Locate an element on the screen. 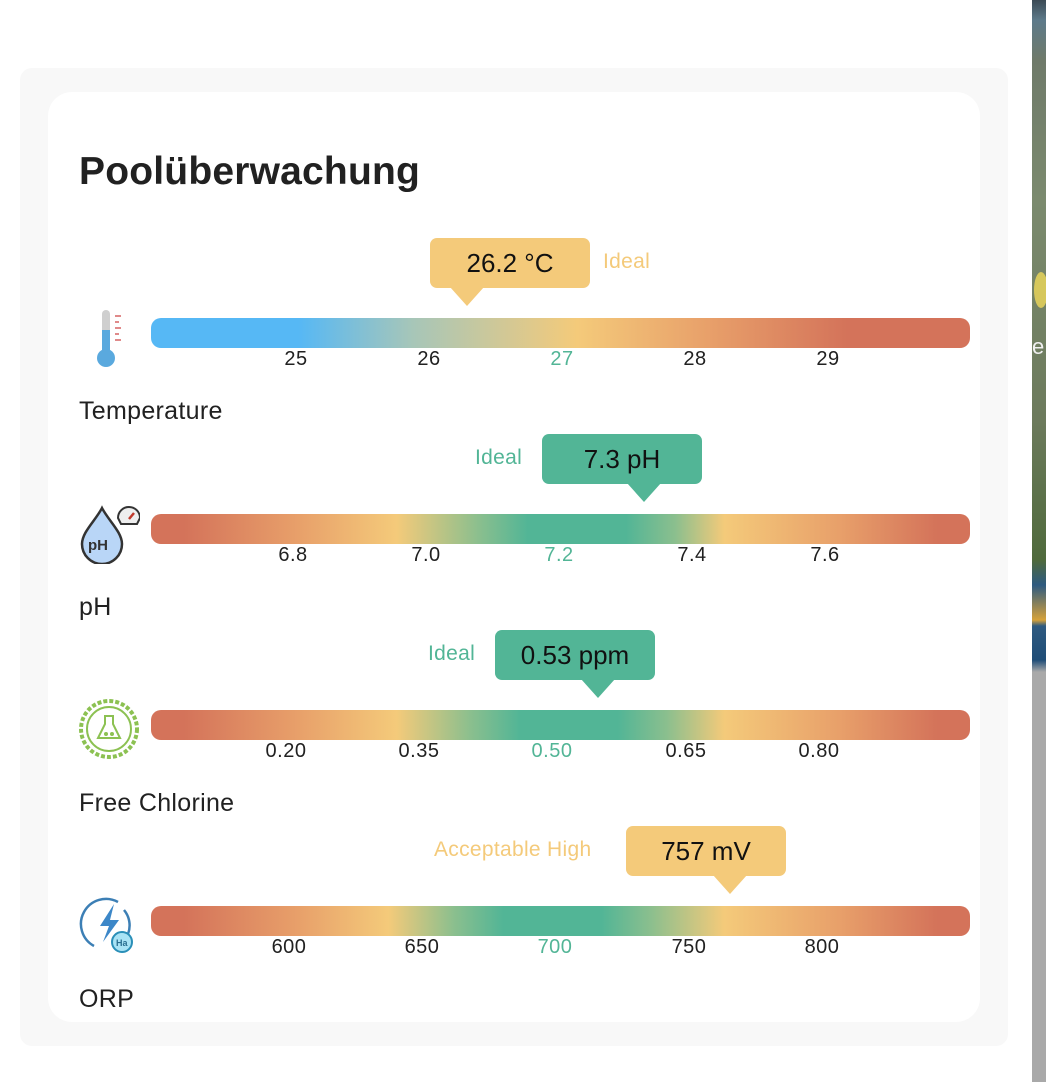 This screenshot has width=1046, height=1082. value-bubble: 7.3 pH is located at coordinates (622, 459).